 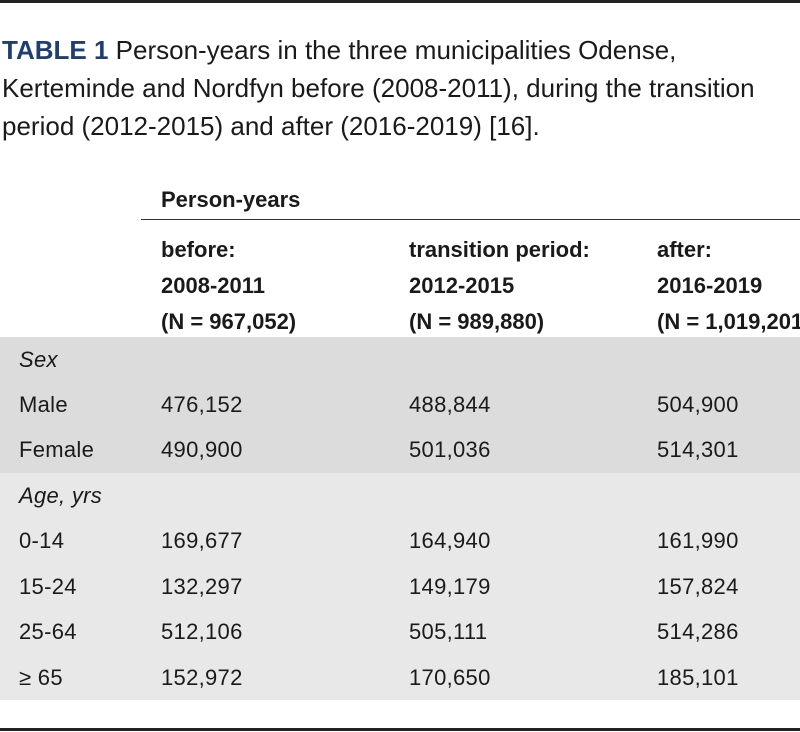 I want to click on table-row: 25-64 512,106 505,111 514,286, so click(x=400, y=631).